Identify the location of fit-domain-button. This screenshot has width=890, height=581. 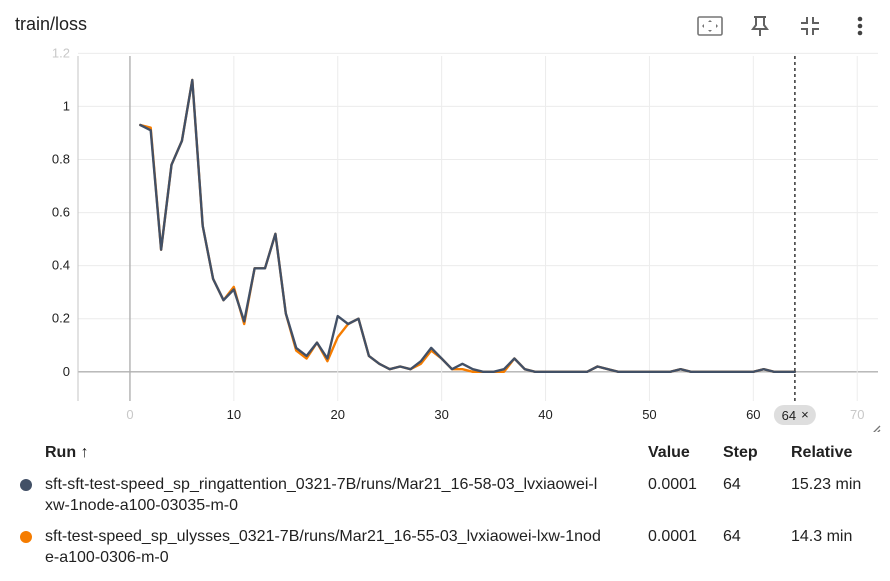
(710, 26).